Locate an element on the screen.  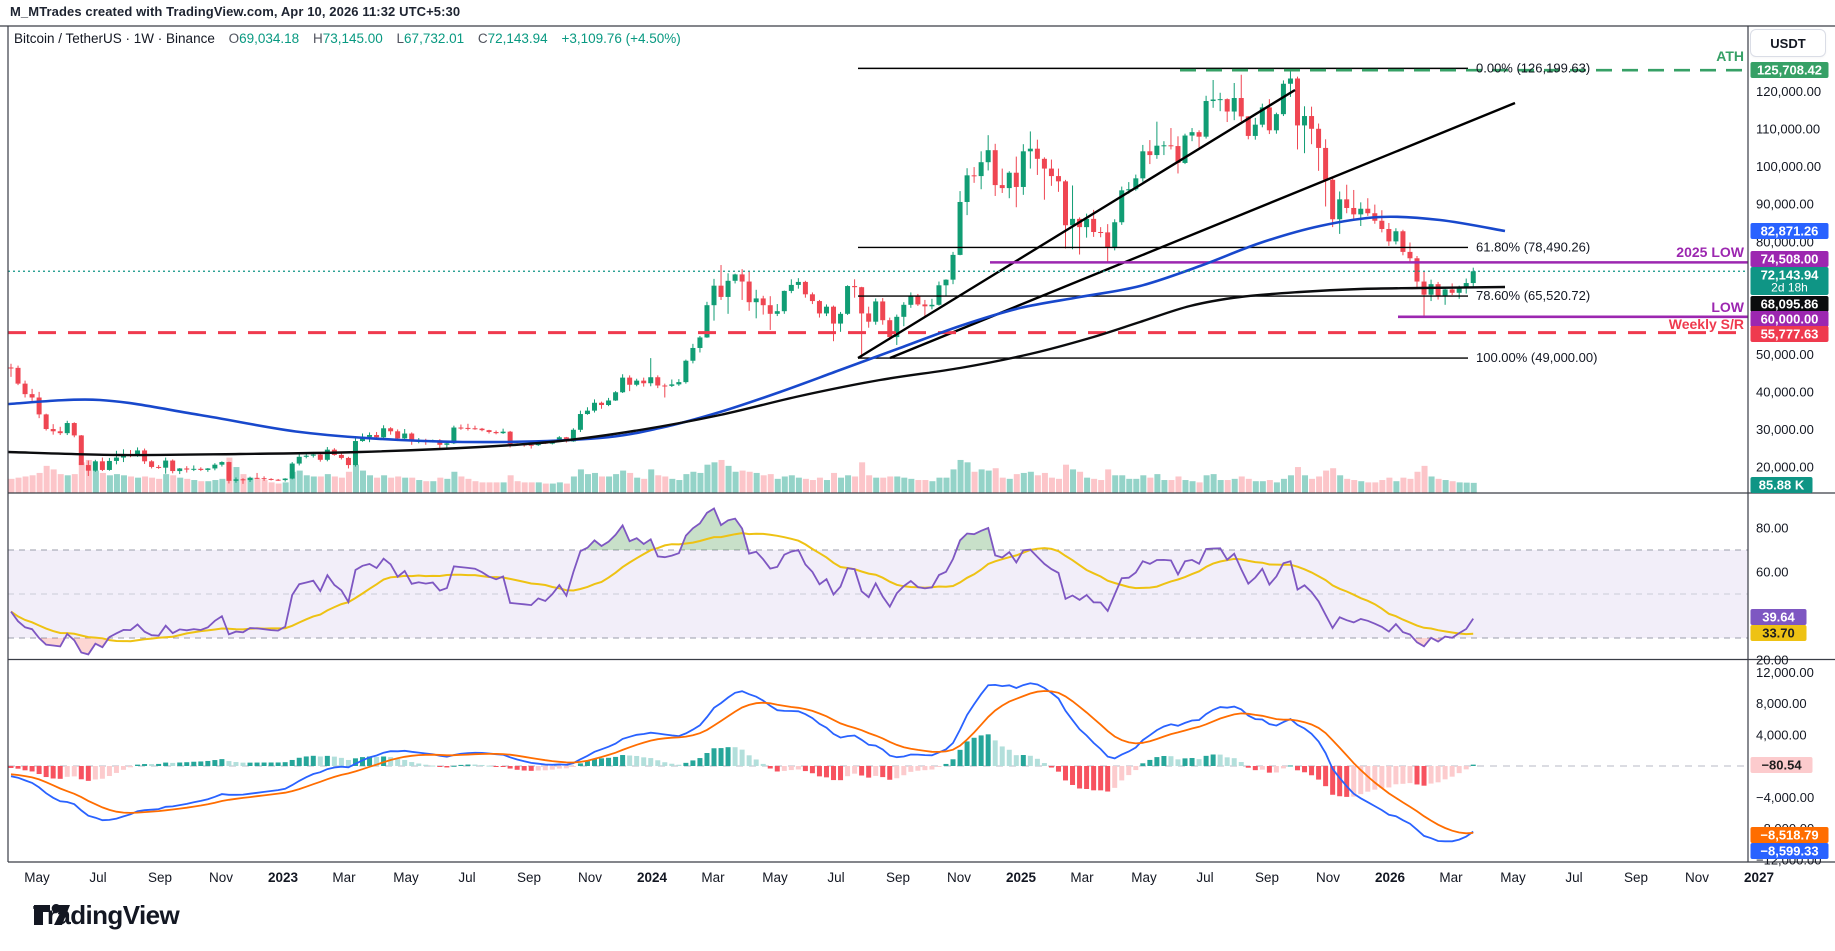
price-tick: 120,000.00 is located at coordinates (1788, 91).